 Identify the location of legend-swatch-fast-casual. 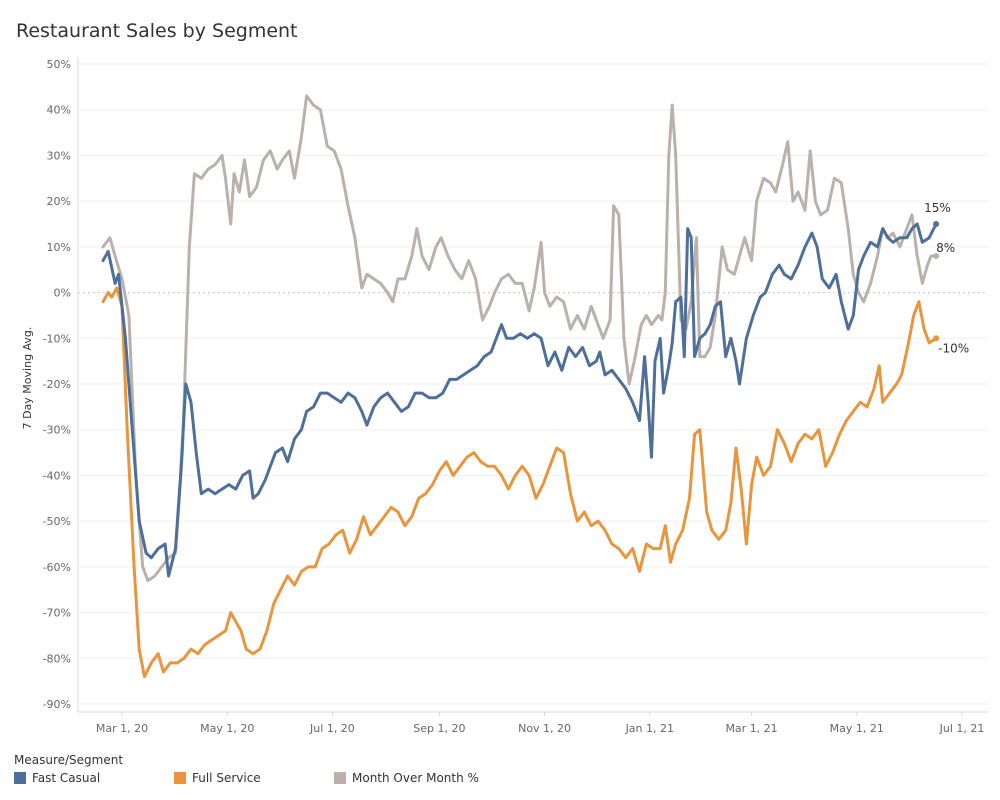
(20, 778).